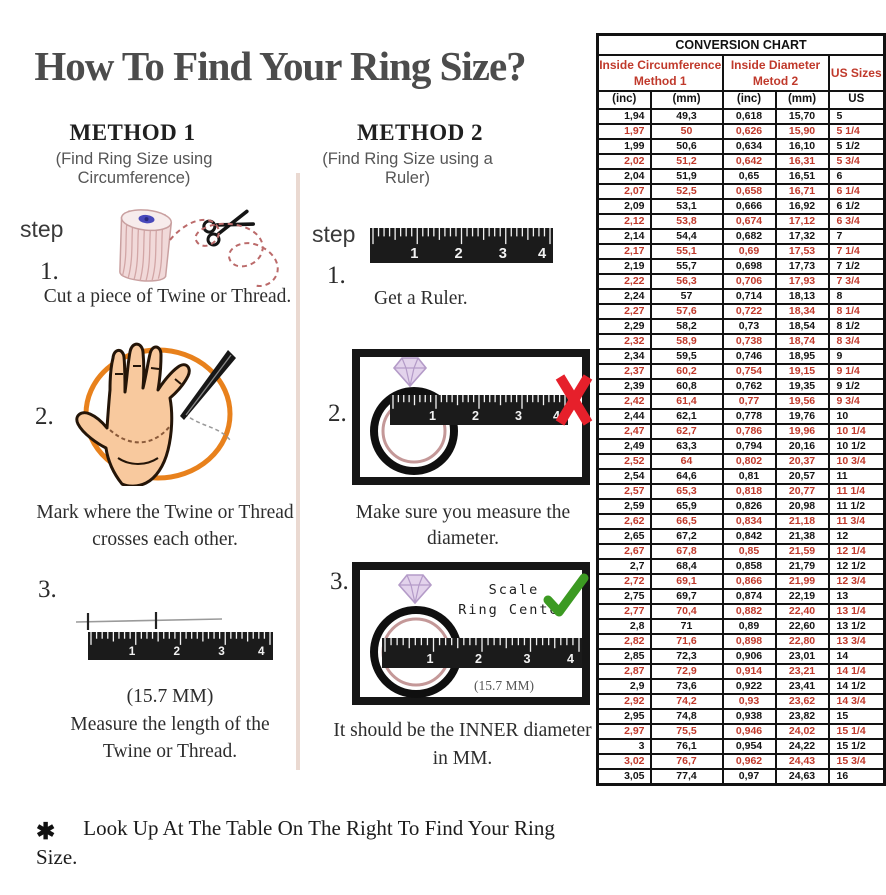 This screenshot has width=886, height=895. What do you see at coordinates (514, 590) in the screenshot?
I see `scale-label-line1: Scale` at bounding box center [514, 590].